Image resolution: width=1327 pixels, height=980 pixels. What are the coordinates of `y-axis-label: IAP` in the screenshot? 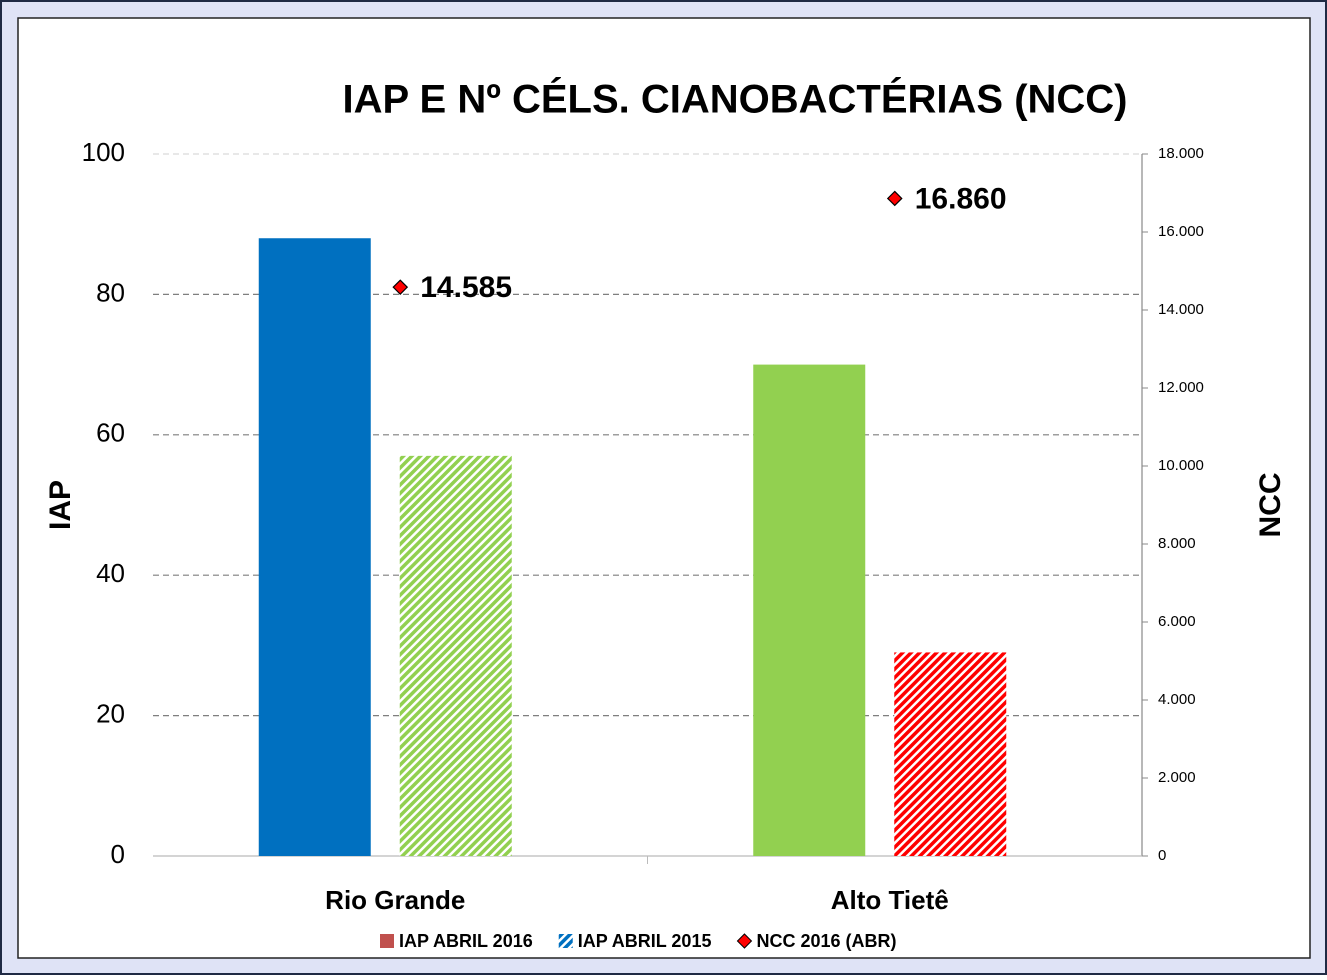 It's located at (60, 505).